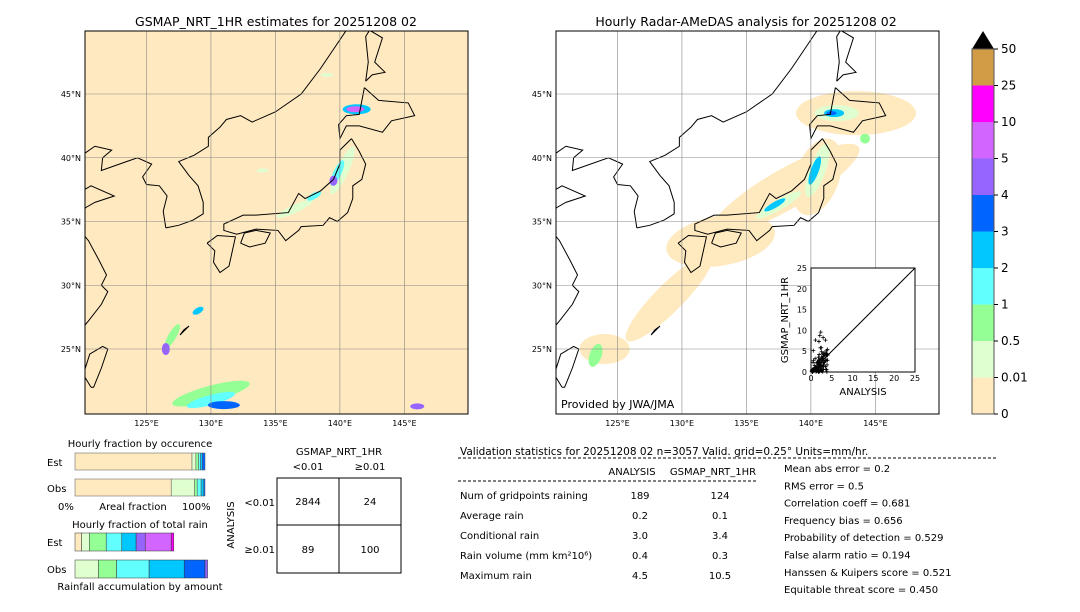 The height and width of the screenshot is (612, 1080). I want to click on score: Frequency bias = 0.656, so click(843, 521).